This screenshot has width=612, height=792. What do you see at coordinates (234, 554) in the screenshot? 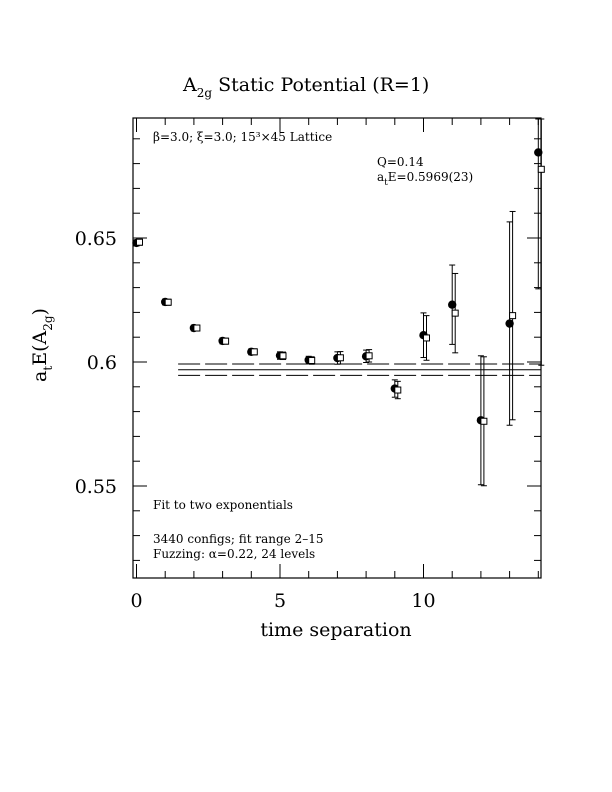
I see `fuzzing-annotation: Fuzzing: α=0.22, 24 levels` at bounding box center [234, 554].